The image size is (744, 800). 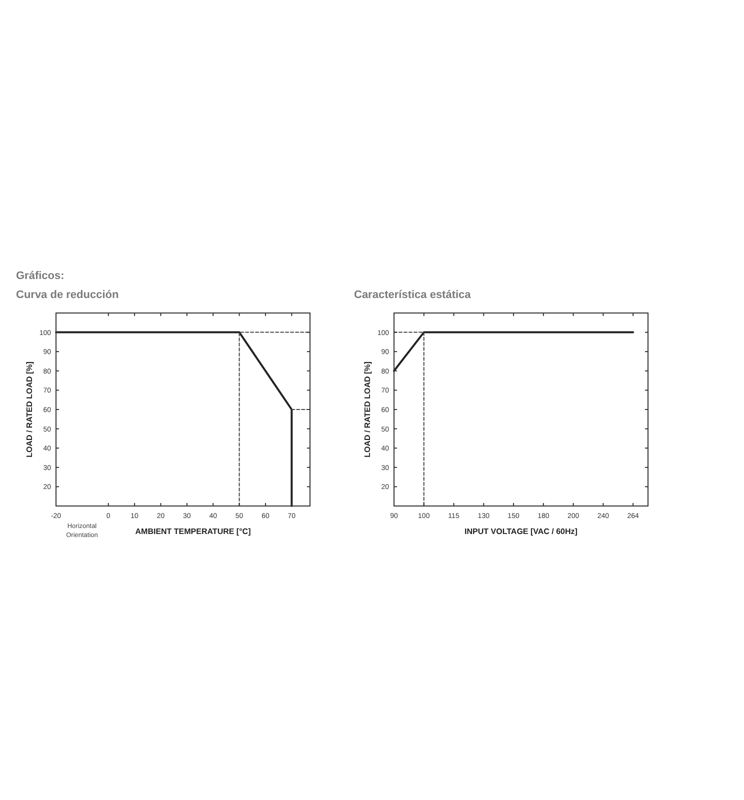 I want to click on x-axis-title: INPUT VOLTAGE [VAC / 60Hz], so click(x=521, y=531).